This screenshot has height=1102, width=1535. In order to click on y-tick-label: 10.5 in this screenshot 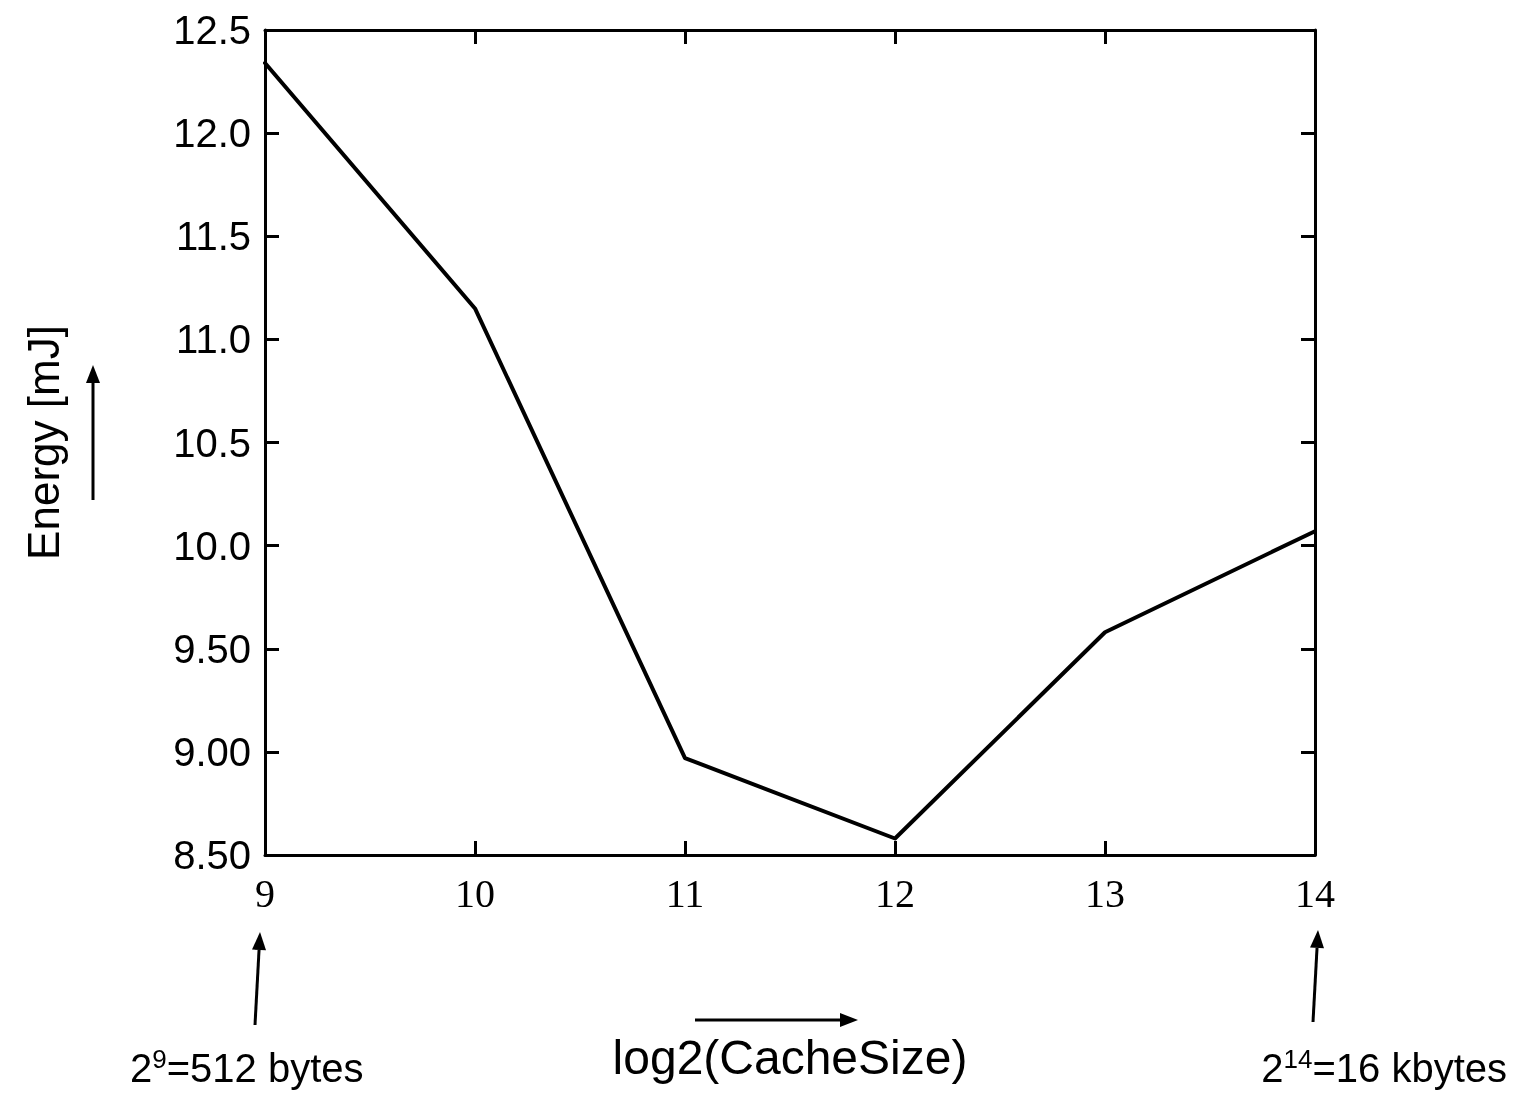, I will do `click(212, 442)`.